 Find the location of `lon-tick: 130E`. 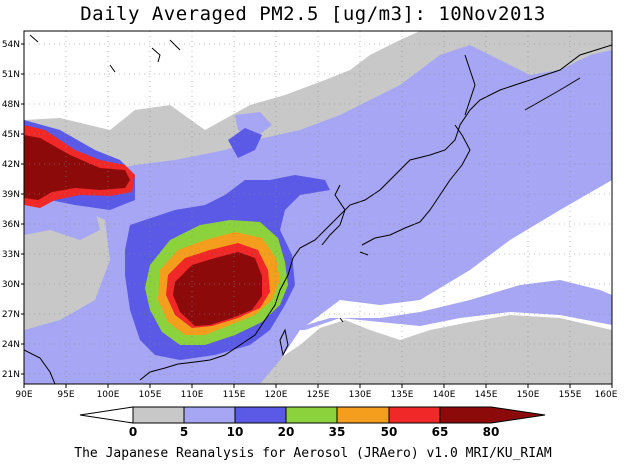

lon-tick: 130E is located at coordinates (360, 395).